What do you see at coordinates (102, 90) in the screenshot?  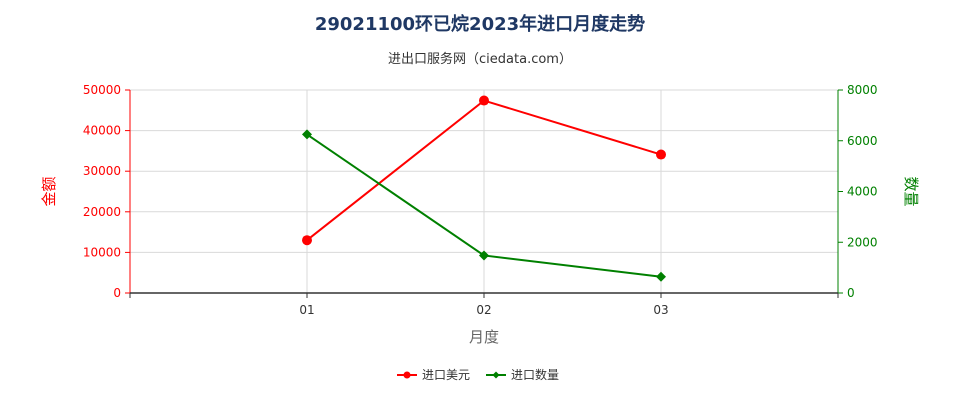 I see `y-tick-left-label: 50000` at bounding box center [102, 90].